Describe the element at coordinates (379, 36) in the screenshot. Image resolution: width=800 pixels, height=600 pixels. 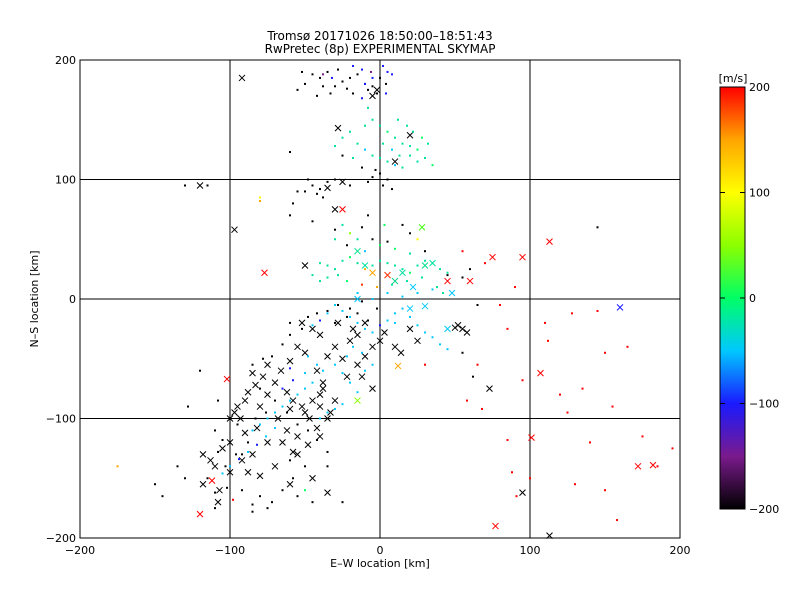
I see `chart-title: Tromsø 20171026 18:50:00–18:51:43` at that location.